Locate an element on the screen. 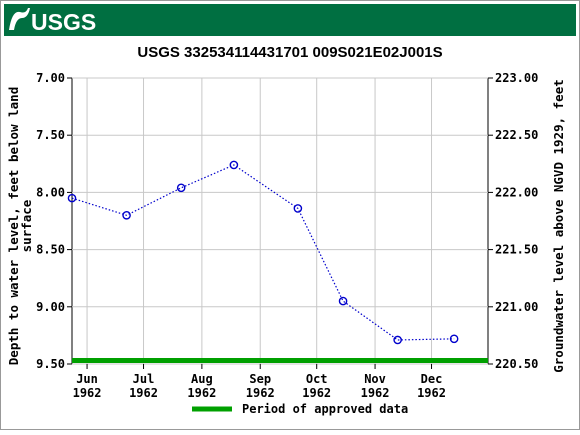  y-tick-label-right: 220.50 is located at coordinates (516, 364).